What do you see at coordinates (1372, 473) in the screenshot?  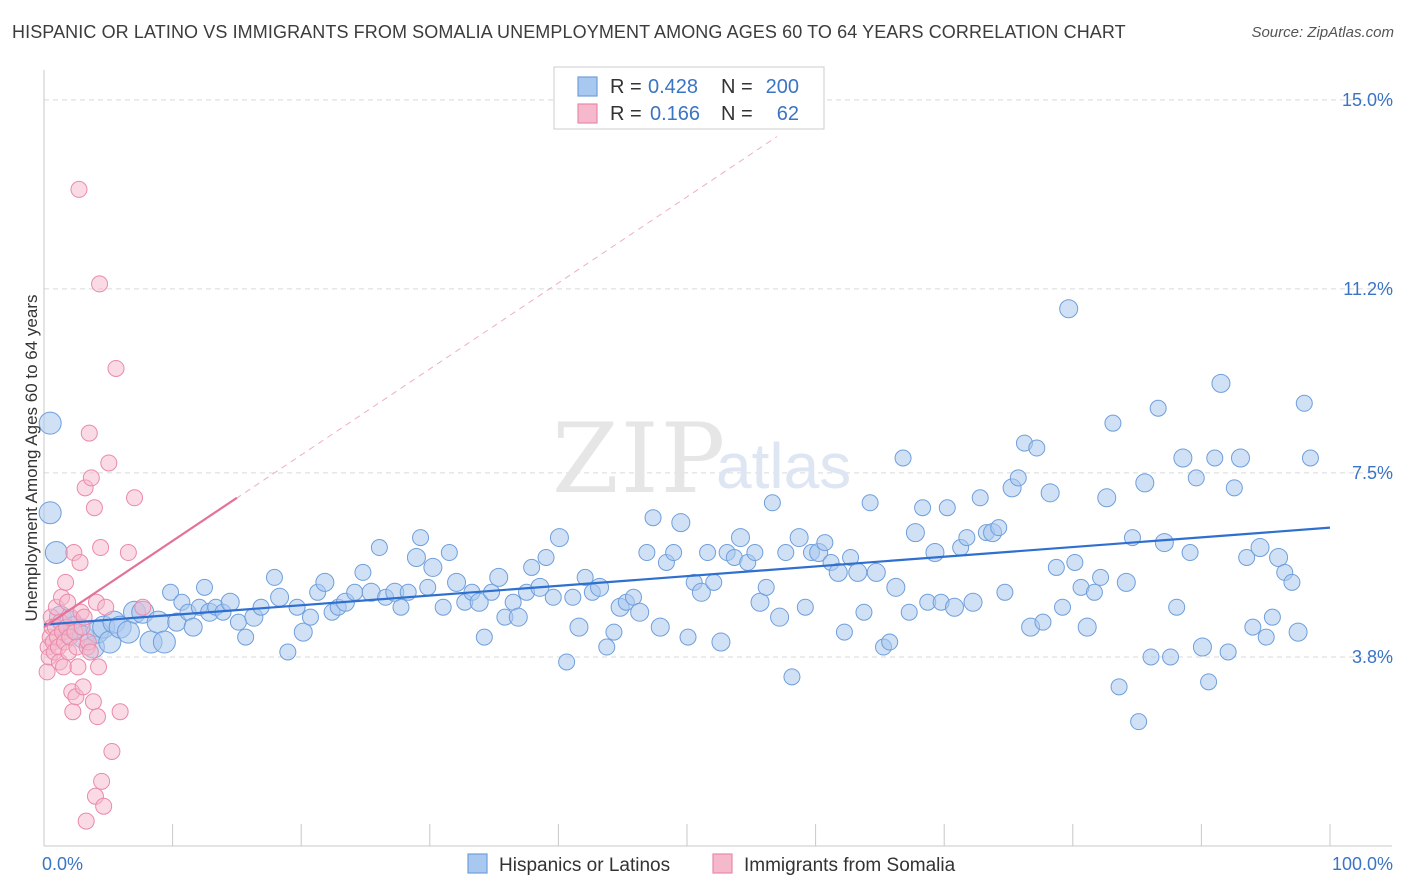 I see `y-tick-label: 7.5%` at bounding box center [1372, 473].